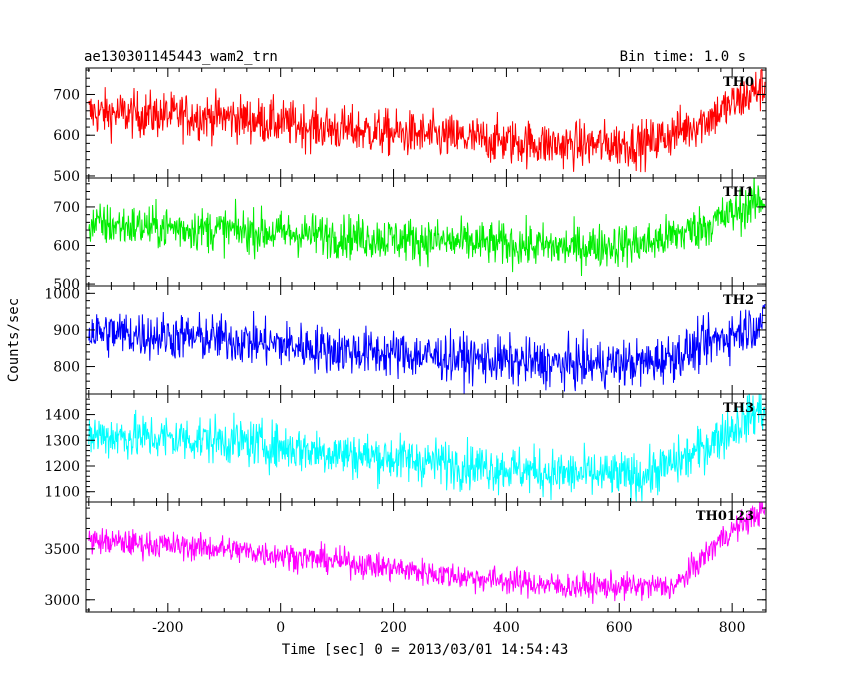 This screenshot has height=680, width=850. What do you see at coordinates (738, 300) in the screenshot?
I see `panel-label: TH2` at bounding box center [738, 300].